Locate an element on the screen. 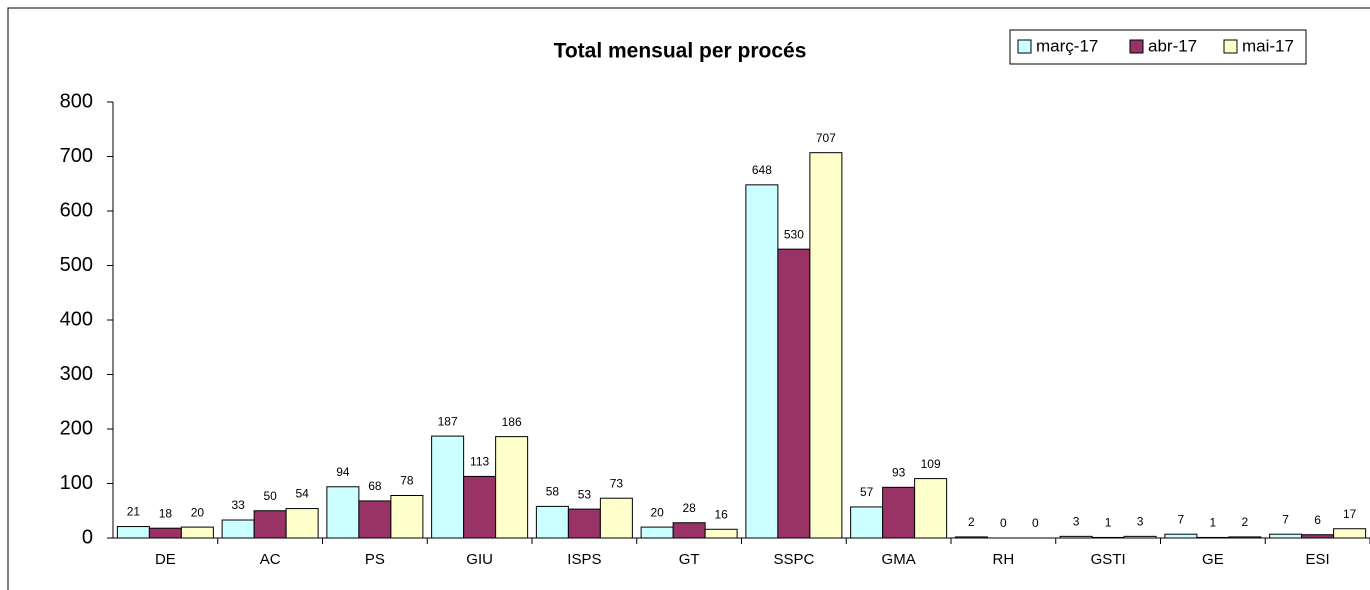 The image size is (1370, 590). y-tick-label: 700 is located at coordinates (76, 156).